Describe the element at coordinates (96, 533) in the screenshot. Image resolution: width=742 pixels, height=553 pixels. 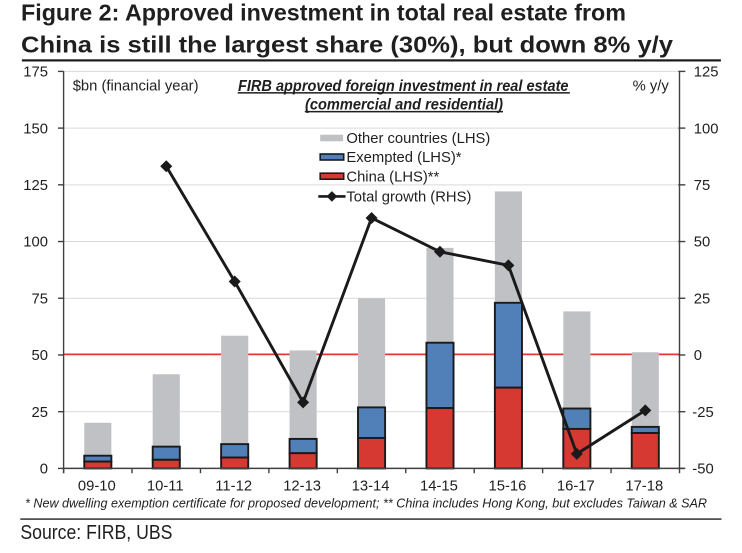
I see `svg-text: Source: FIRB, UBS` at that location.